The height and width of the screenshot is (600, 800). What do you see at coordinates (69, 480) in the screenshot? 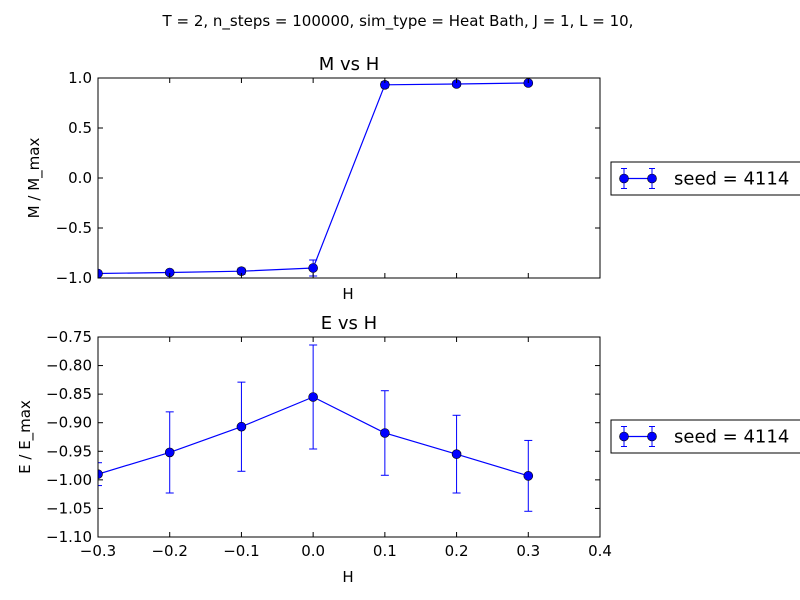
I see `y-tick-label: −1.00` at bounding box center [69, 480].